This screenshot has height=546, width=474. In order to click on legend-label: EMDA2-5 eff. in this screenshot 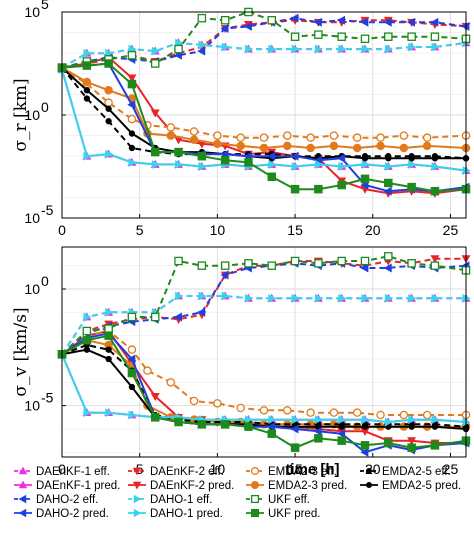, I will do `click(416, 472)`.